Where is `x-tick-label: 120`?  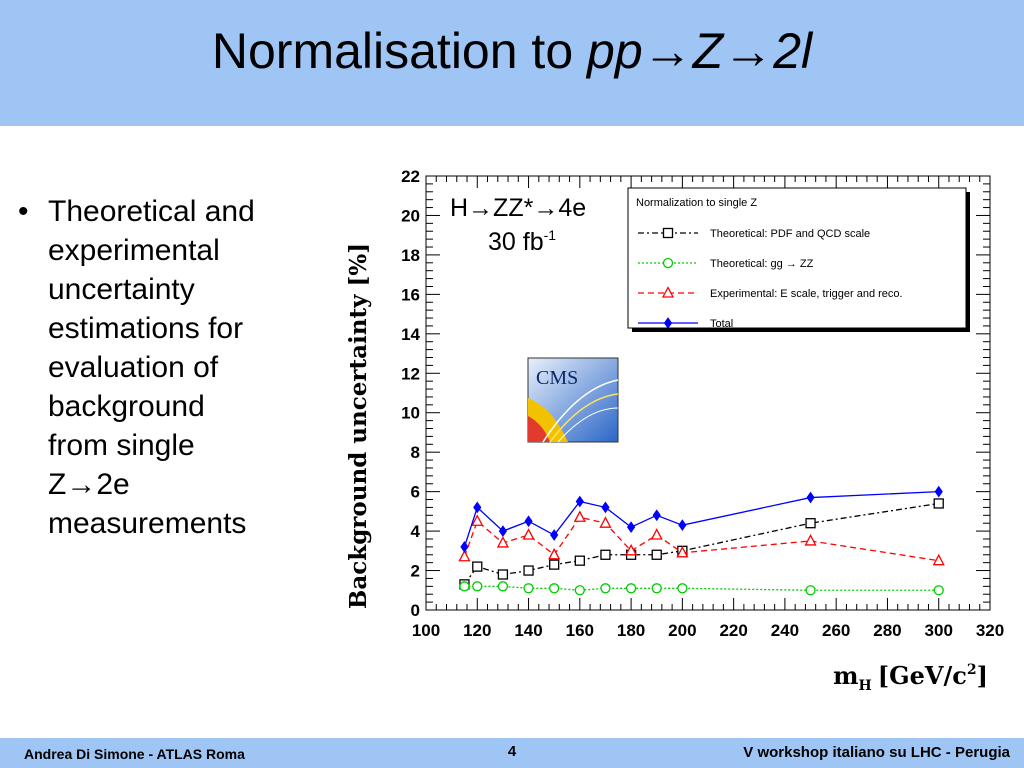
x-tick-label: 120 is located at coordinates (477, 630).